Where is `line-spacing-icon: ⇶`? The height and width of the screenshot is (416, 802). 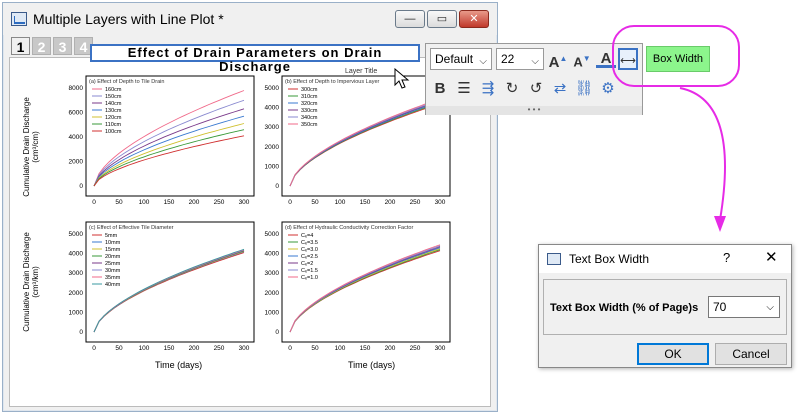 line-spacing-icon: ⇶ is located at coordinates (488, 88).